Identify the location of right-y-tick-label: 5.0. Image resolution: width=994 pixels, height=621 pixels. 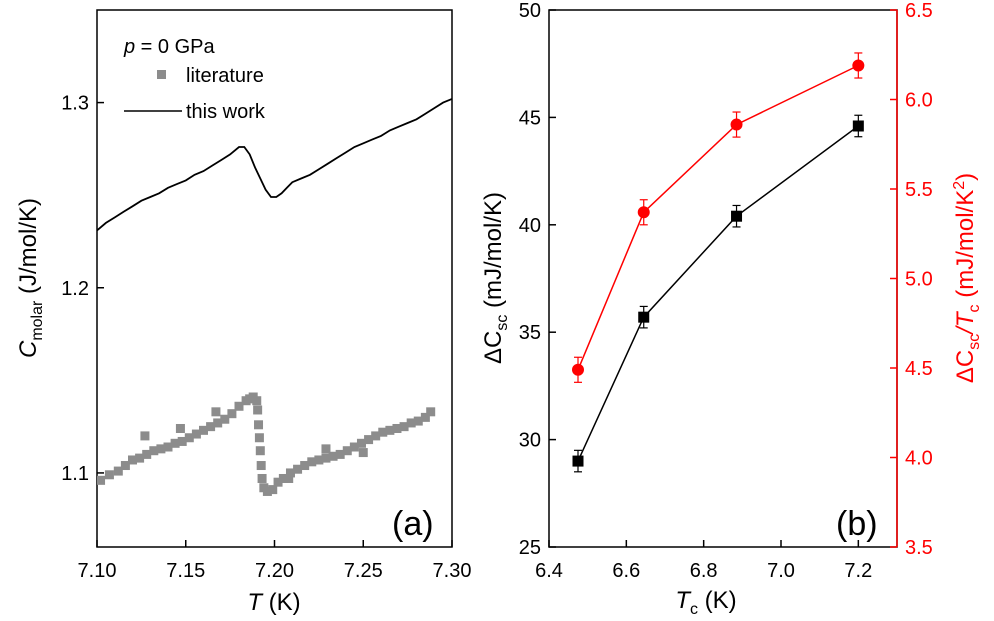
(919, 280).